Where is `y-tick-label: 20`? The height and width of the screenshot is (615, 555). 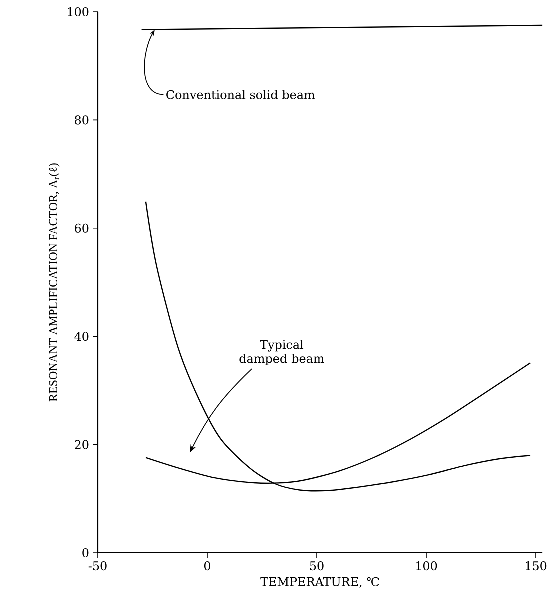 y-tick-label: 20 is located at coordinates (82, 445).